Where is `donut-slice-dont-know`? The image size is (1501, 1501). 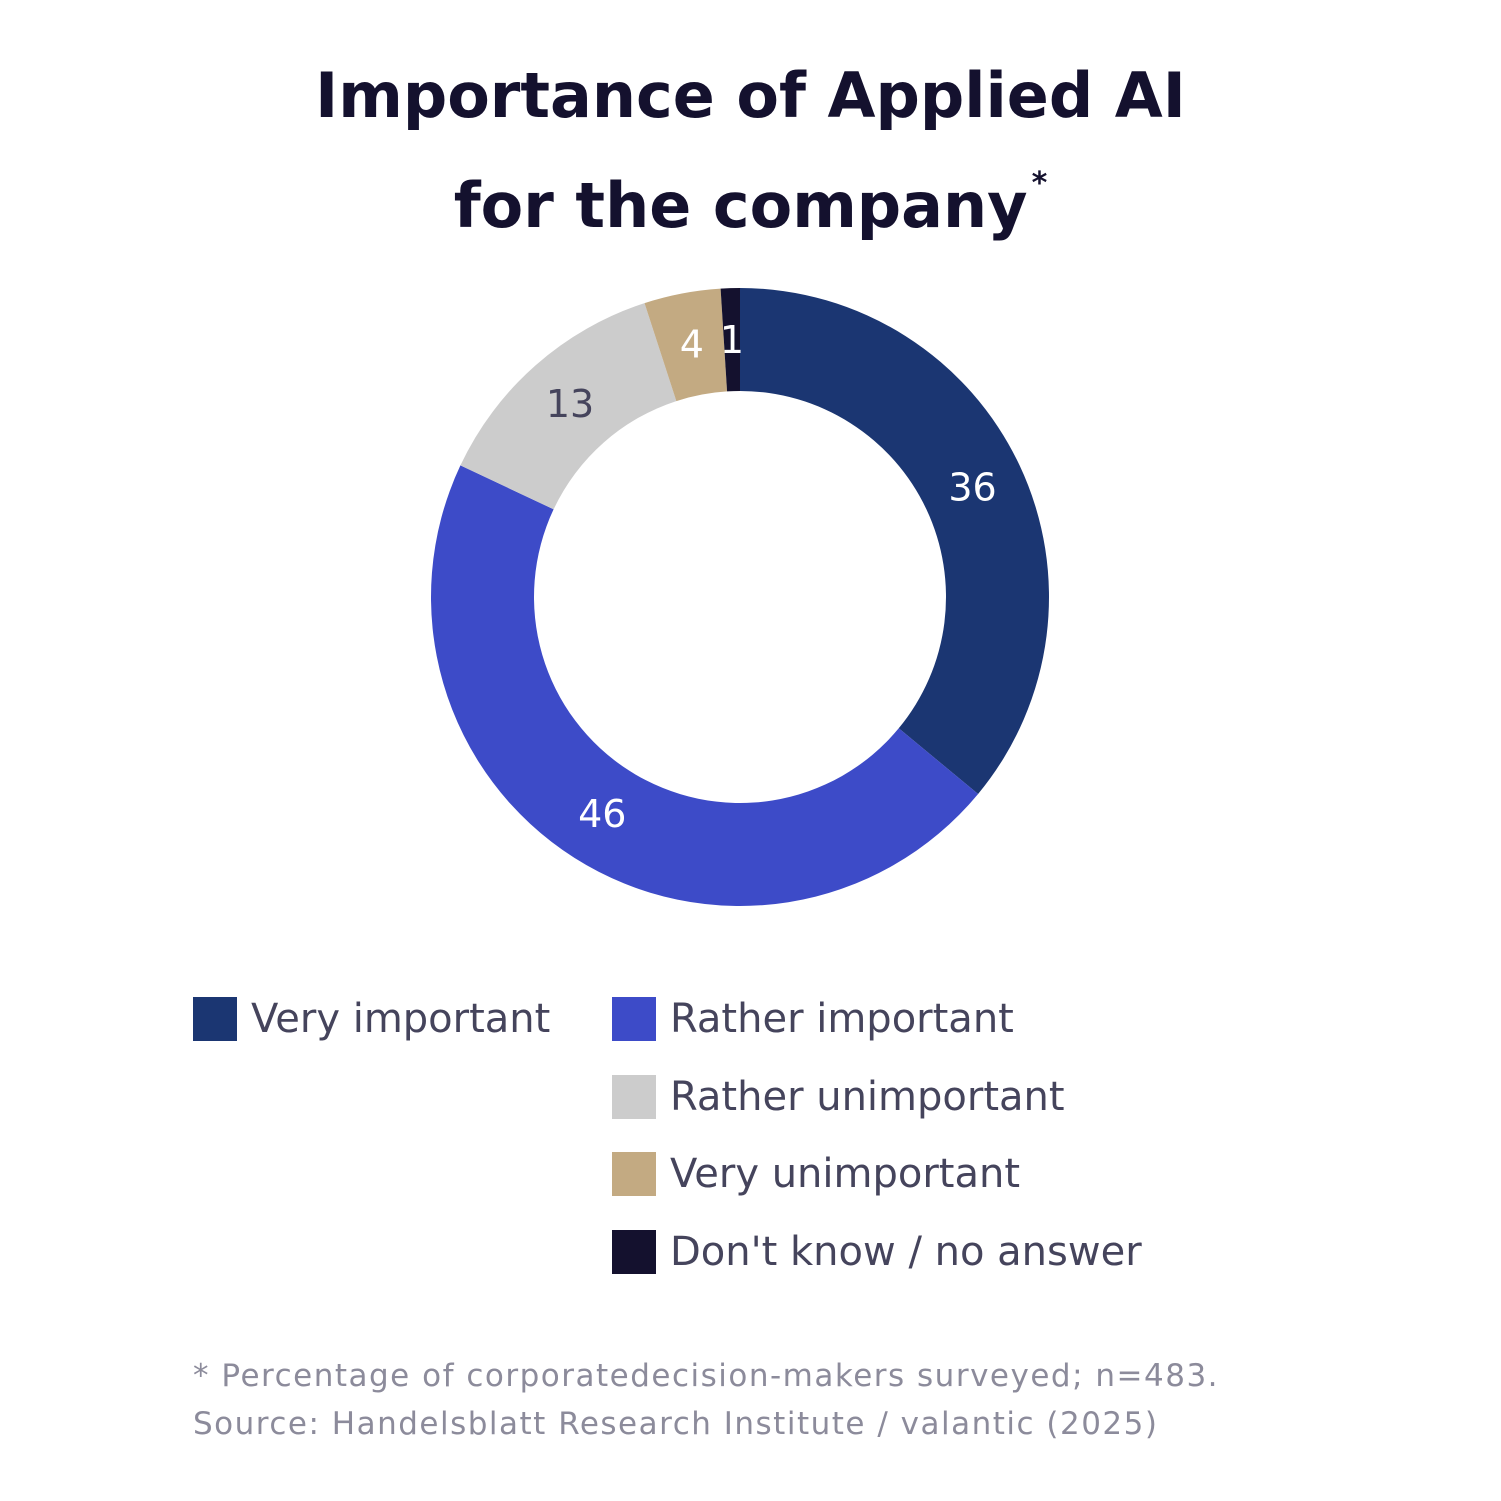
donut-slice-dont-know is located at coordinates (730, 340).